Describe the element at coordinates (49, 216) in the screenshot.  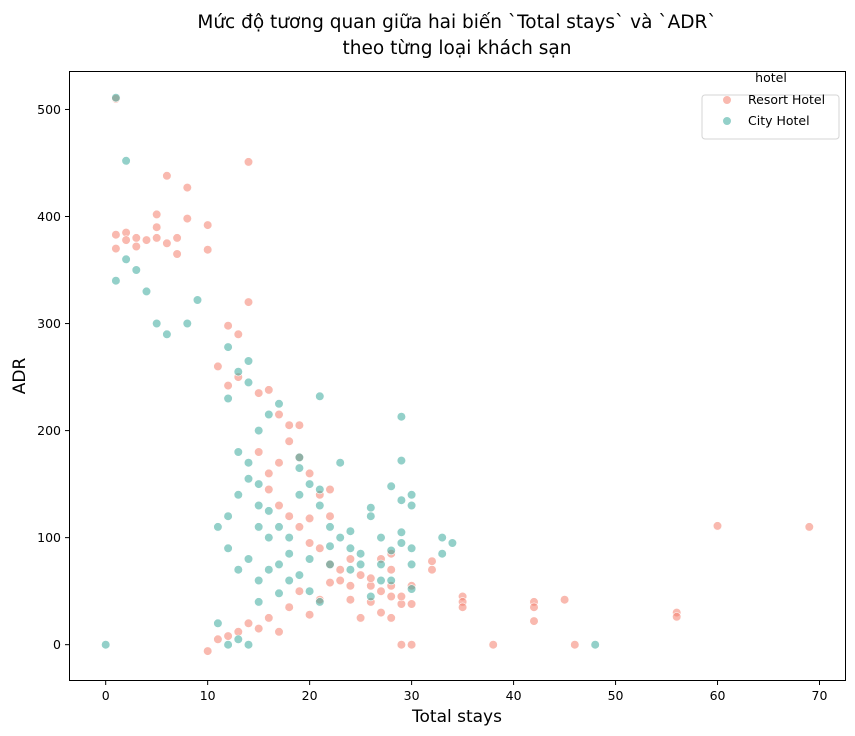
I see `y-tick-label: 400` at that location.